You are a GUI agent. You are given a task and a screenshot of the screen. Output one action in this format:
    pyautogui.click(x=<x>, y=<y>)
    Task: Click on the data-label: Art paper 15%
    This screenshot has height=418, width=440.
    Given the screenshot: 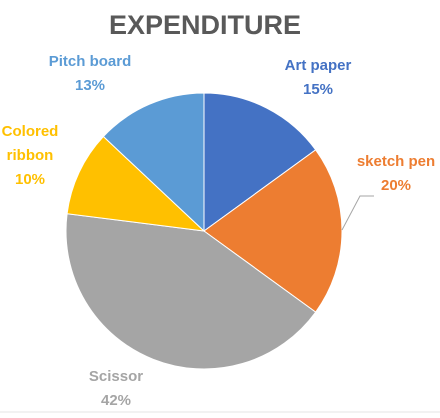 What is the action you would take?
    pyautogui.click(x=318, y=78)
    